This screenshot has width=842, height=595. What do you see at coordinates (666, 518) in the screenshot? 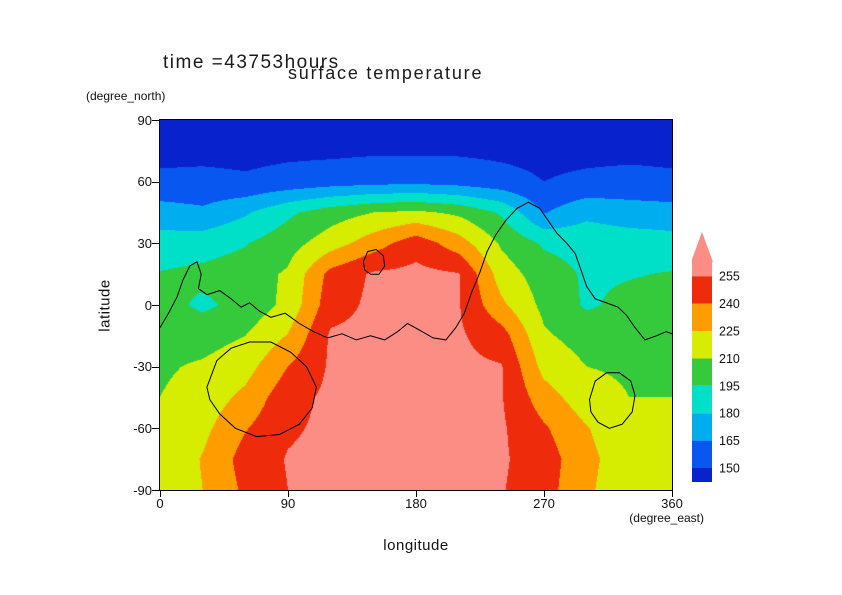
I see `x-axis-unit-label: (degree_east)` at bounding box center [666, 518].